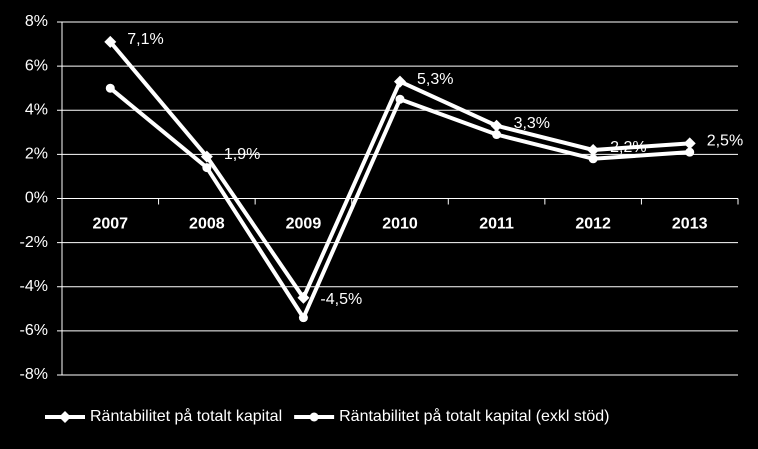  Describe the element at coordinates (435, 79) in the screenshot. I see `data-label: 5,3%` at that location.